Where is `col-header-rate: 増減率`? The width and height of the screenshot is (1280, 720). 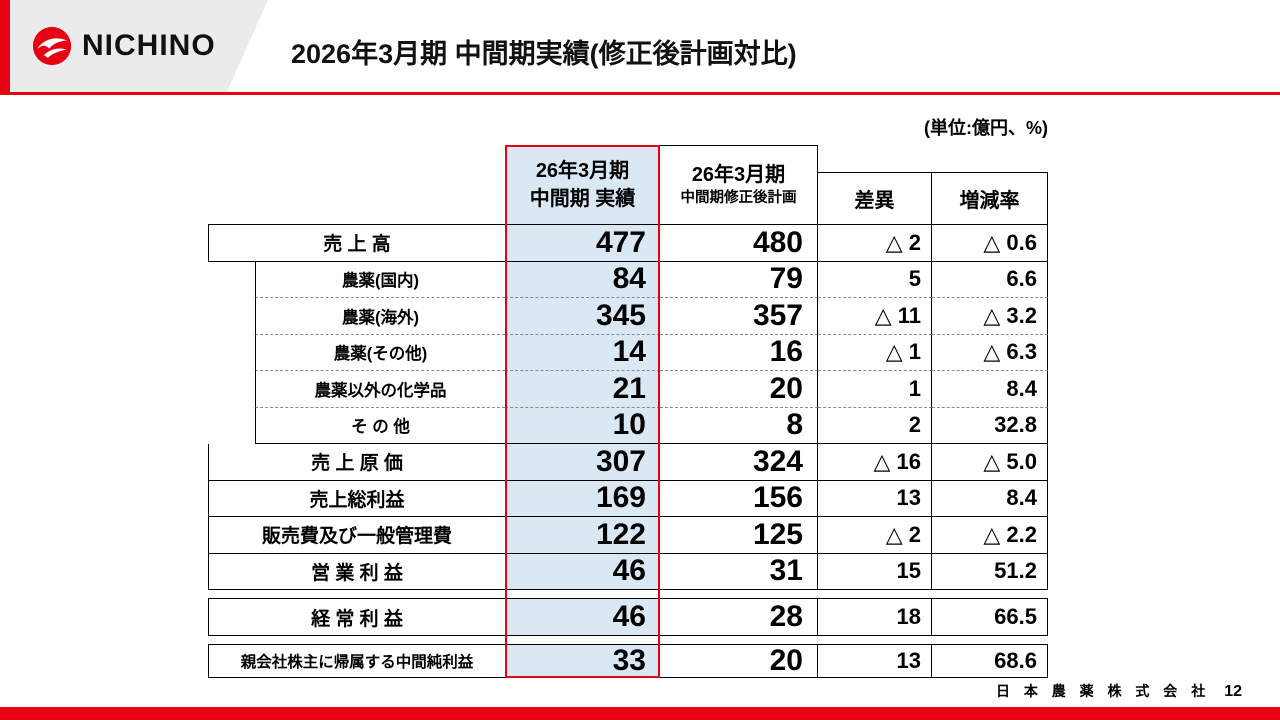
col-header-rate: 増減率 is located at coordinates (990, 185).